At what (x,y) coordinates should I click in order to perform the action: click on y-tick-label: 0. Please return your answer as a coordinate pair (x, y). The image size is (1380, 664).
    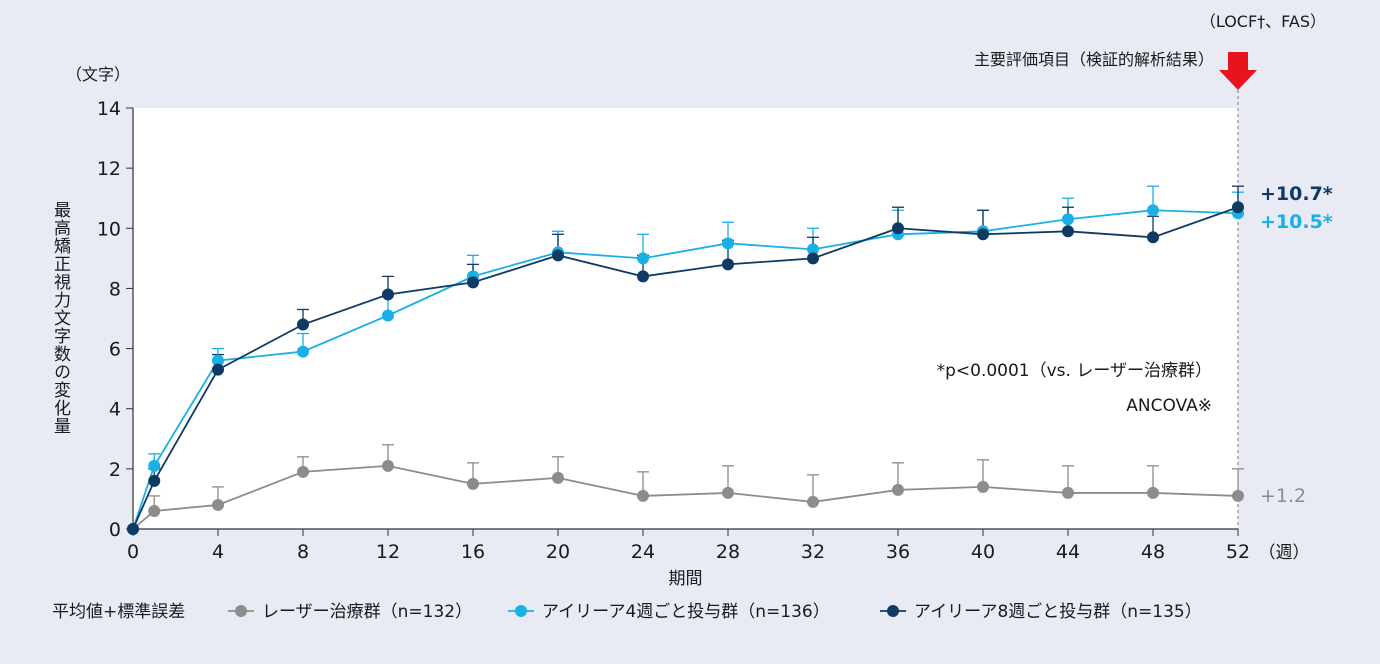
    Looking at the image, I should click on (115, 530).